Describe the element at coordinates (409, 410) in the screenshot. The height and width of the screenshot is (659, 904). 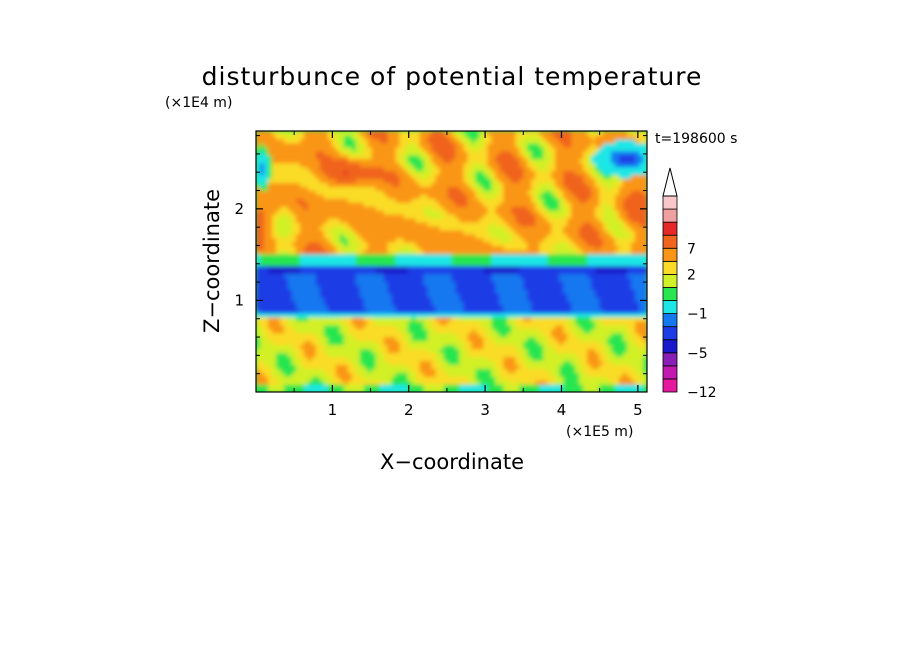
I see `x-tick-label: 2` at that location.